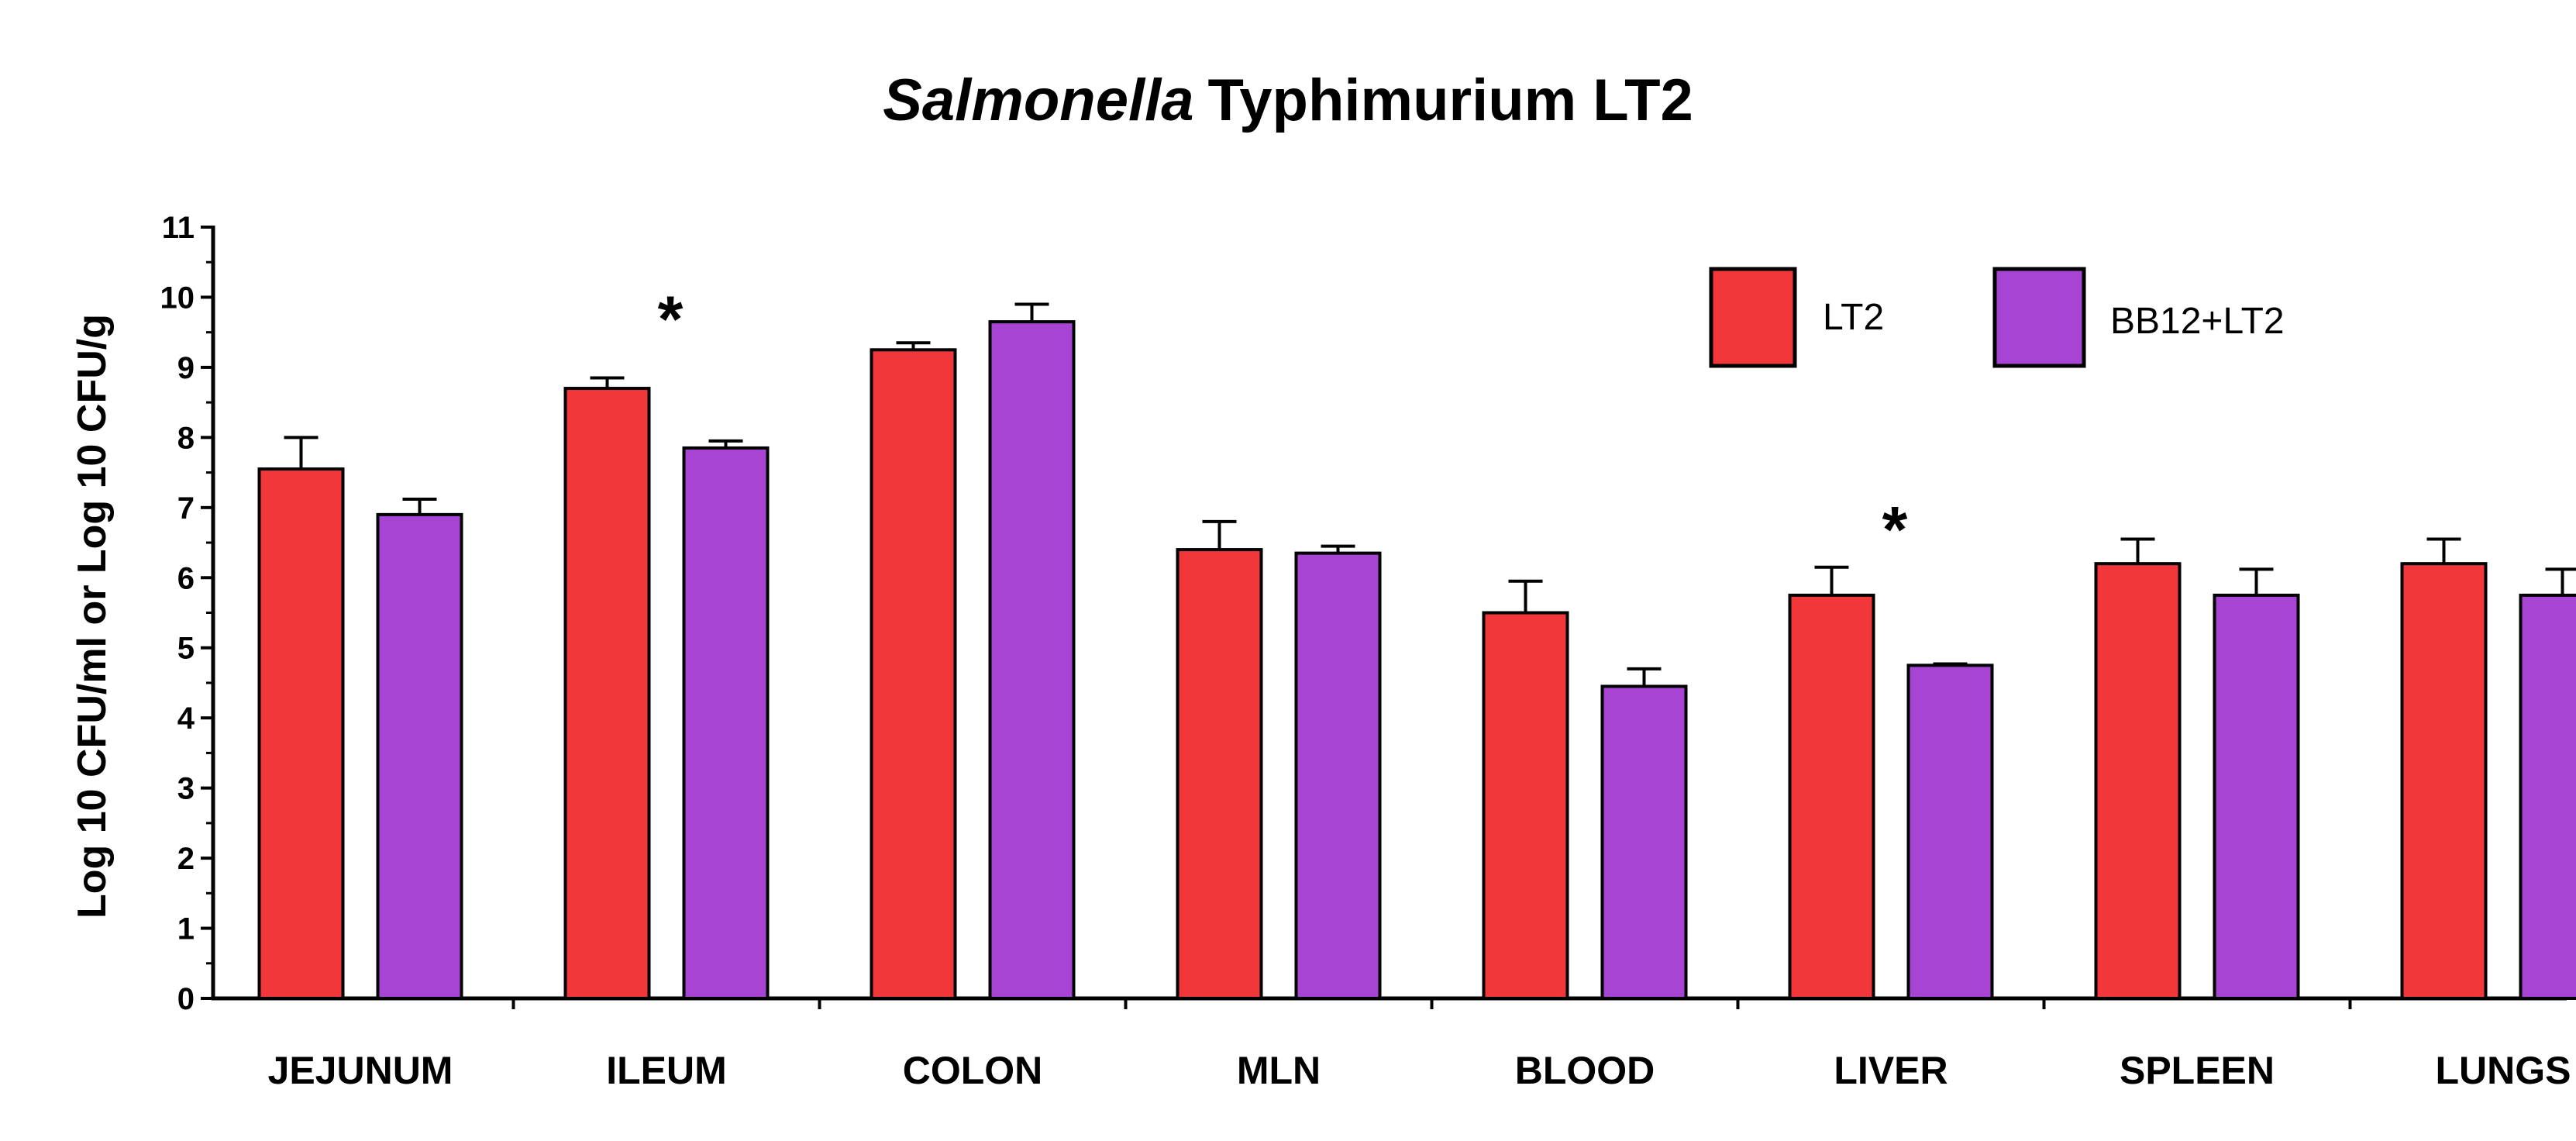 The height and width of the screenshot is (1141, 2576). Describe the element at coordinates (1525, 805) in the screenshot. I see `bar-lt2-blood` at that location.